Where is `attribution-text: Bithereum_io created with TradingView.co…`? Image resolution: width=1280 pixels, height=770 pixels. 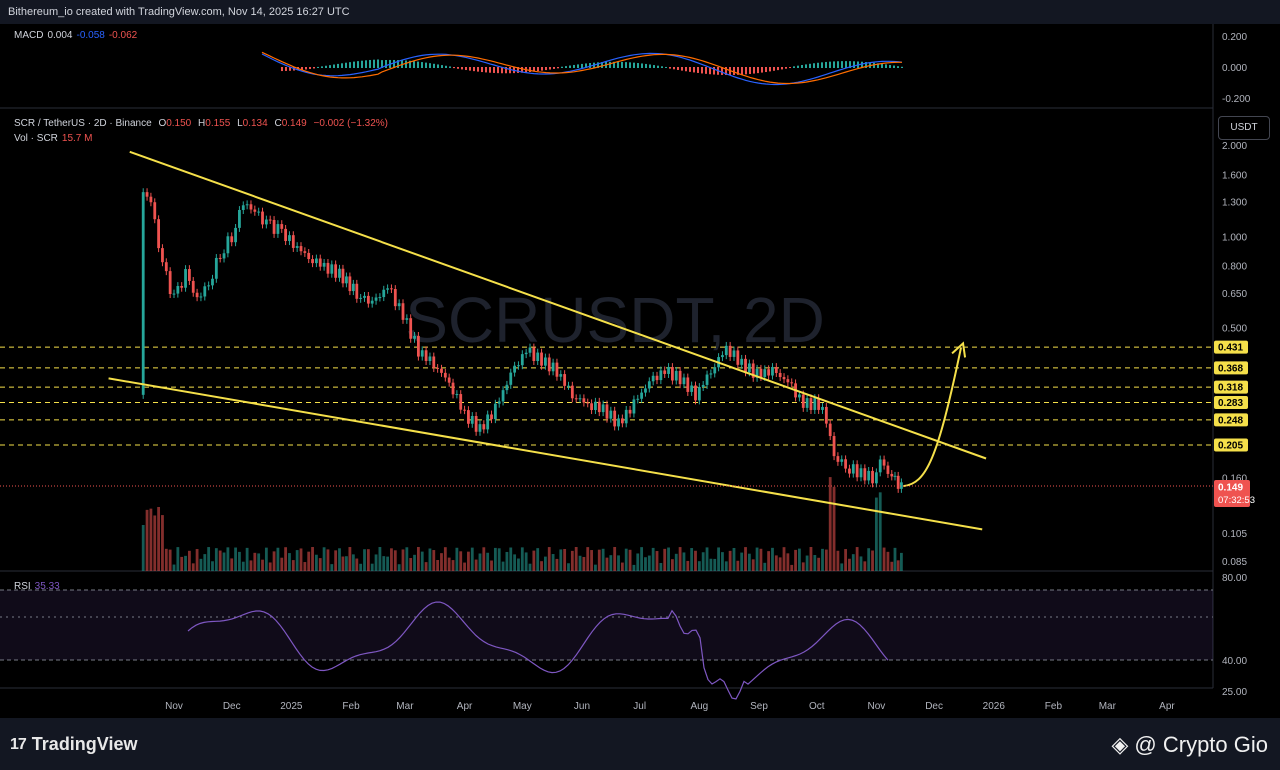 attribution-text: Bithereum_io created with TradingView.co… is located at coordinates (179, 12).